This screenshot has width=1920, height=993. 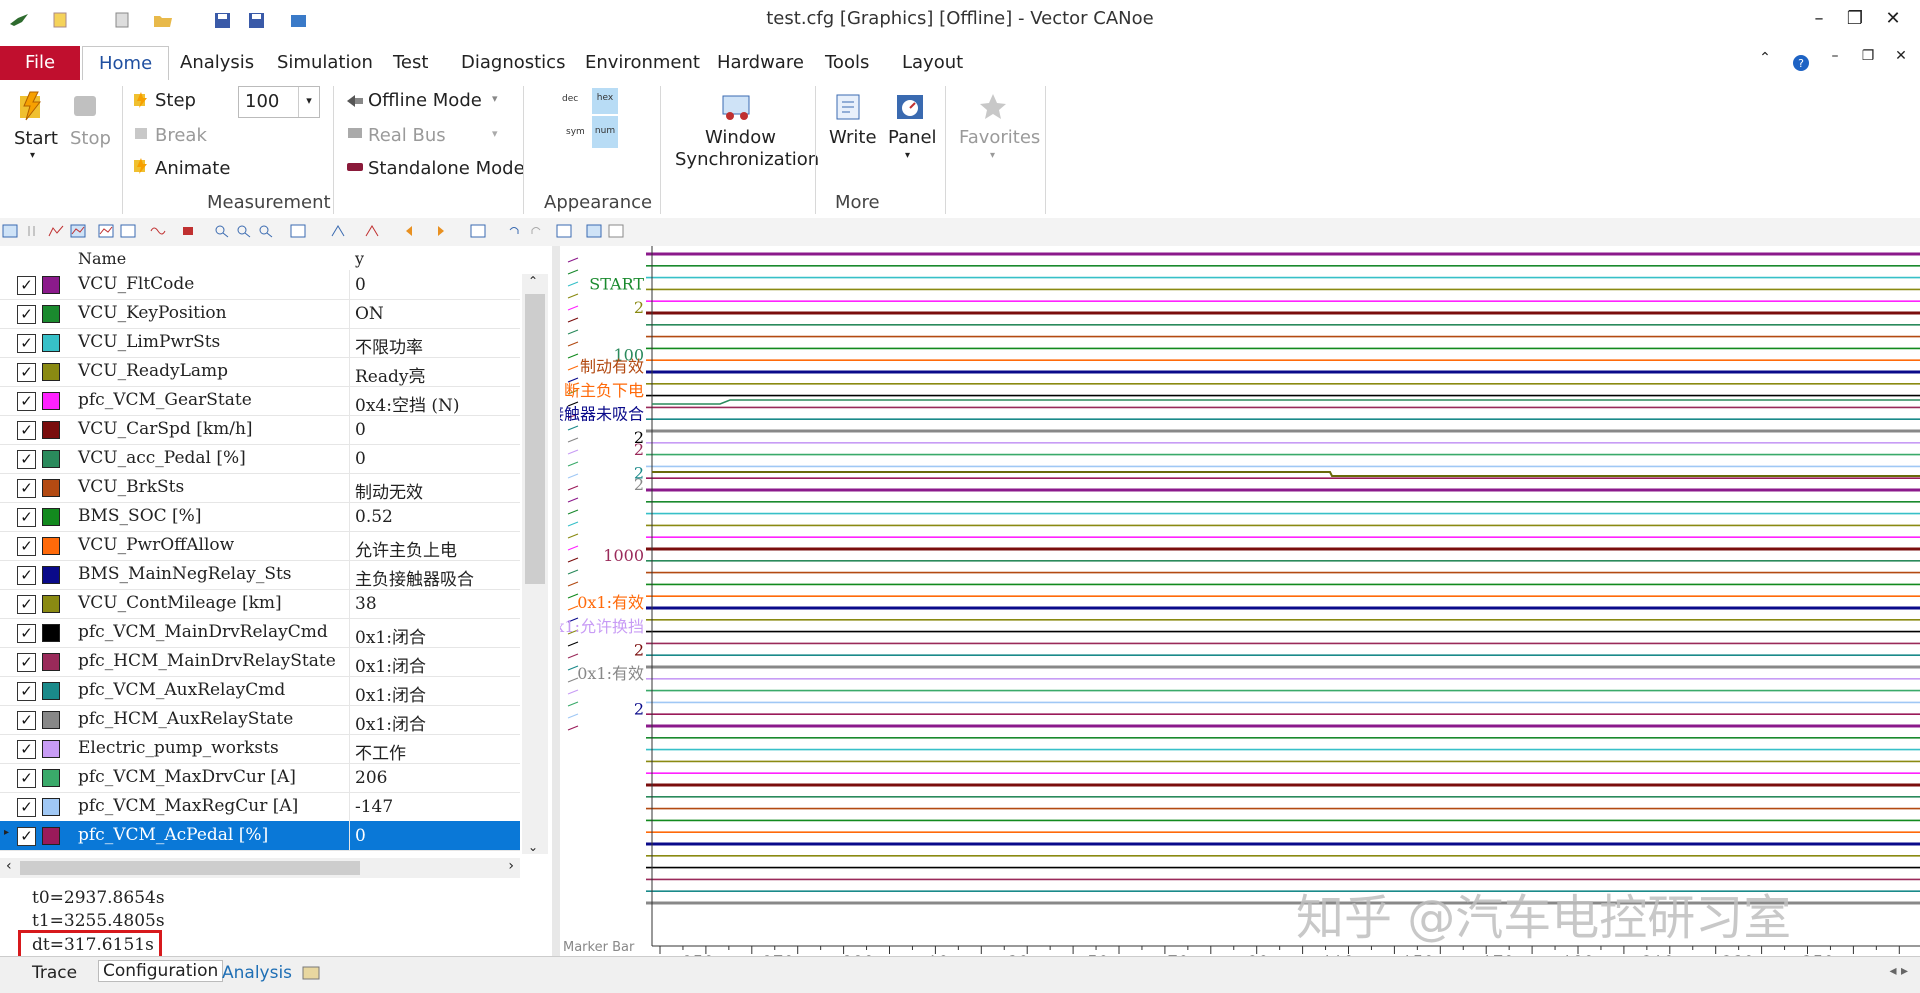 What do you see at coordinates (36, 138) in the screenshot?
I see `start-button: Start` at bounding box center [36, 138].